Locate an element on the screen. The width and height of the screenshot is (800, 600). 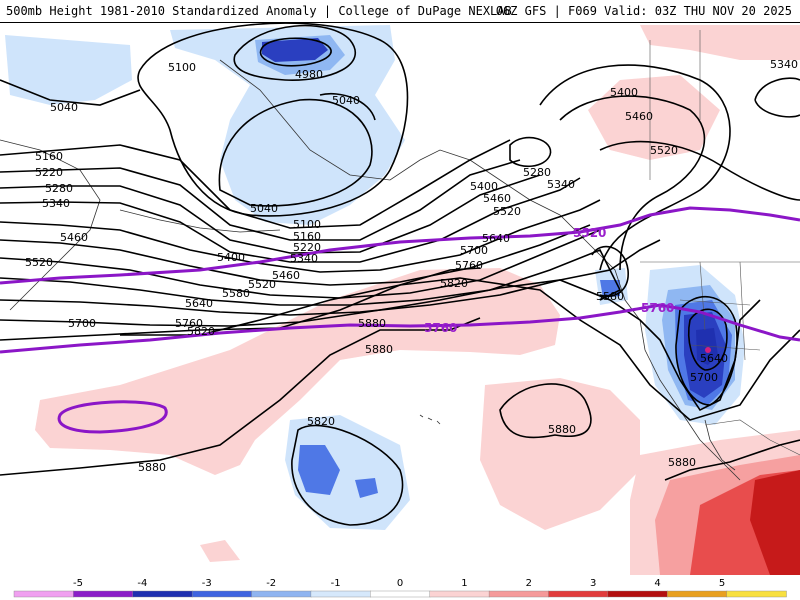
thick-contour-label: 5520 is located at coordinates (589, 233).